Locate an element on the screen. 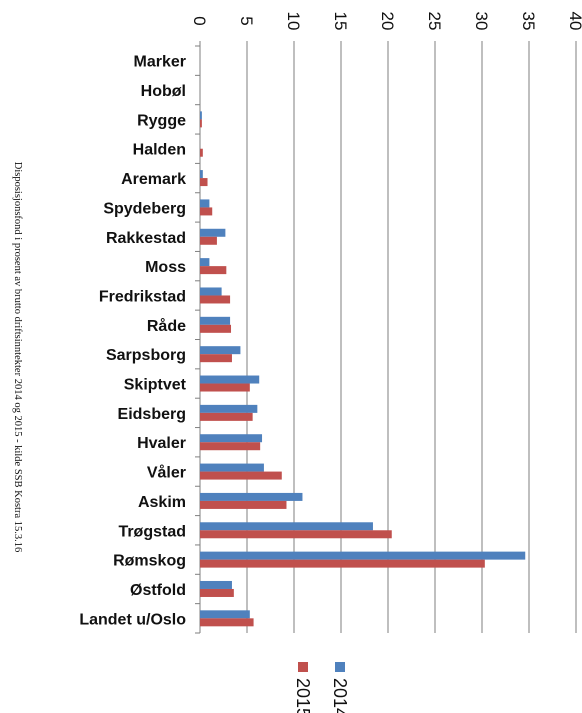 This screenshot has height=713, width=582. category-label: Moss is located at coordinates (165, 267).